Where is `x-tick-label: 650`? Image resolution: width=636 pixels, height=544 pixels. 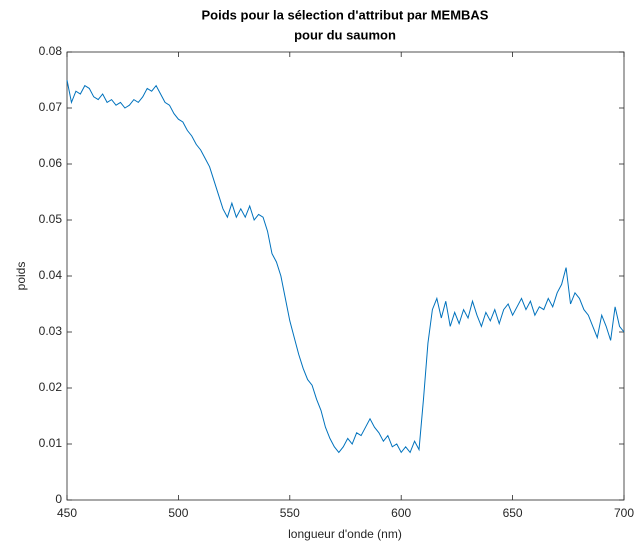
x-tick-label: 650 is located at coordinates (513, 513).